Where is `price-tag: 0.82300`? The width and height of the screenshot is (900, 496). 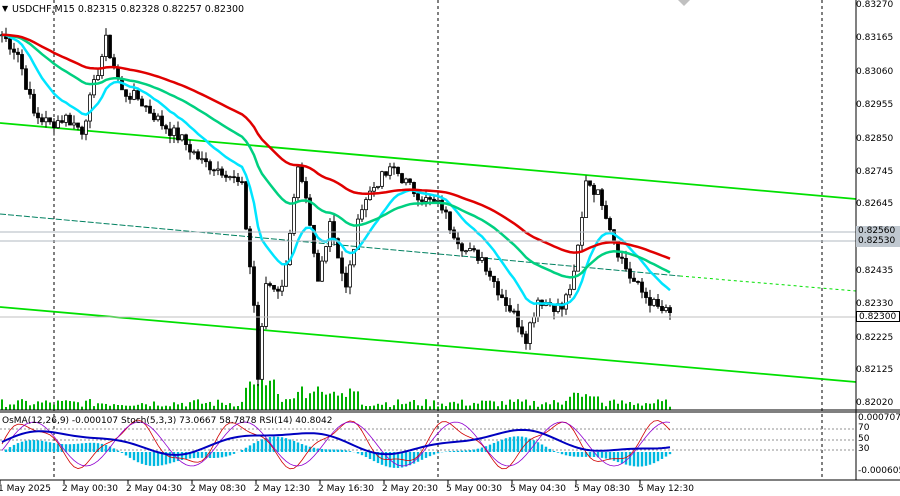 price-tag: 0.82300 is located at coordinates (878, 316).